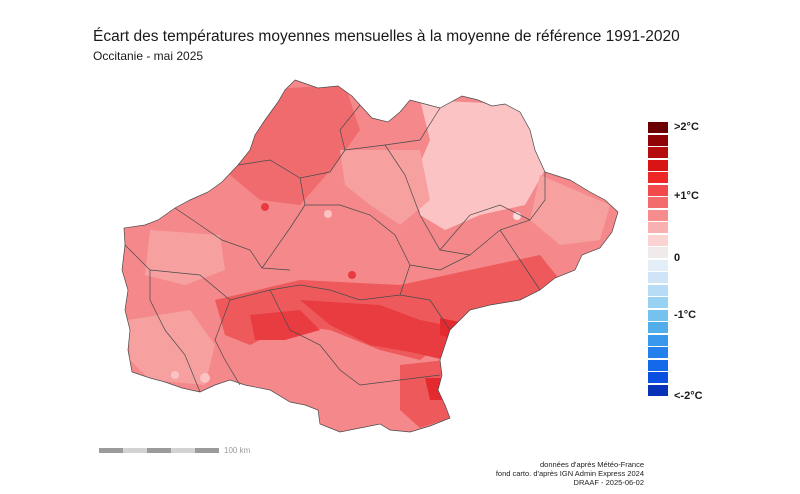 This screenshot has width=800, height=494. What do you see at coordinates (608, 482) in the screenshot?
I see `credit-author: DRAAF - 2025-06-02` at bounding box center [608, 482].